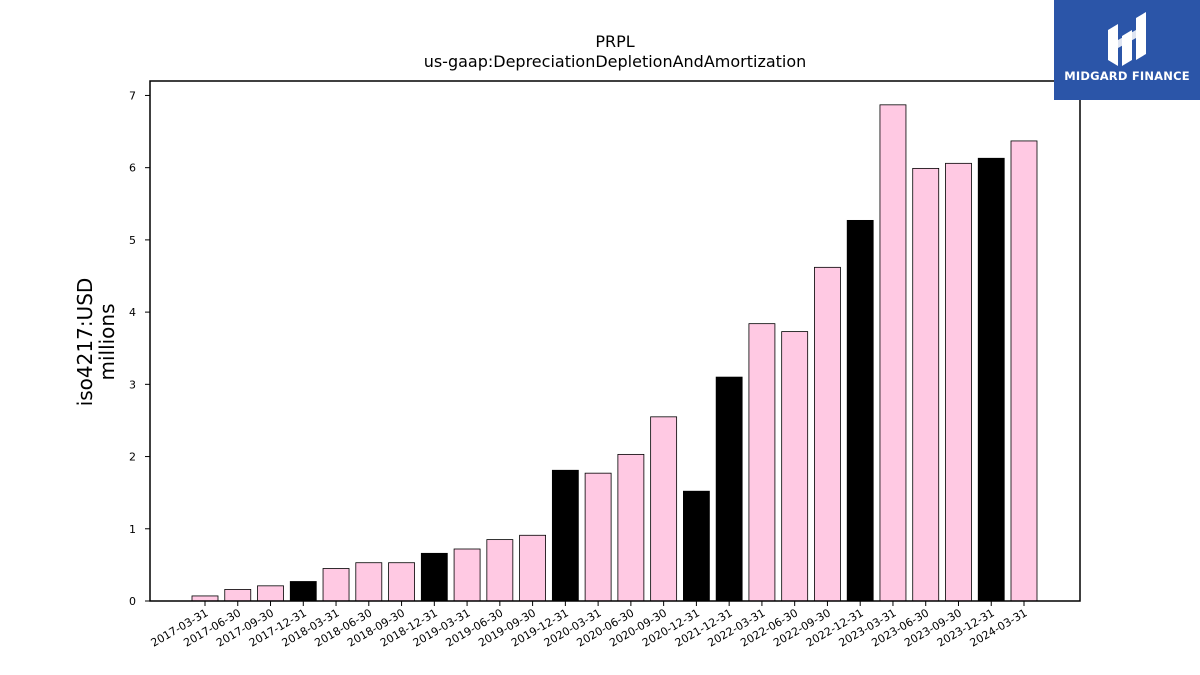 This screenshot has height=675, width=1200. I want to click on y-tick-label: 4, so click(132, 312).